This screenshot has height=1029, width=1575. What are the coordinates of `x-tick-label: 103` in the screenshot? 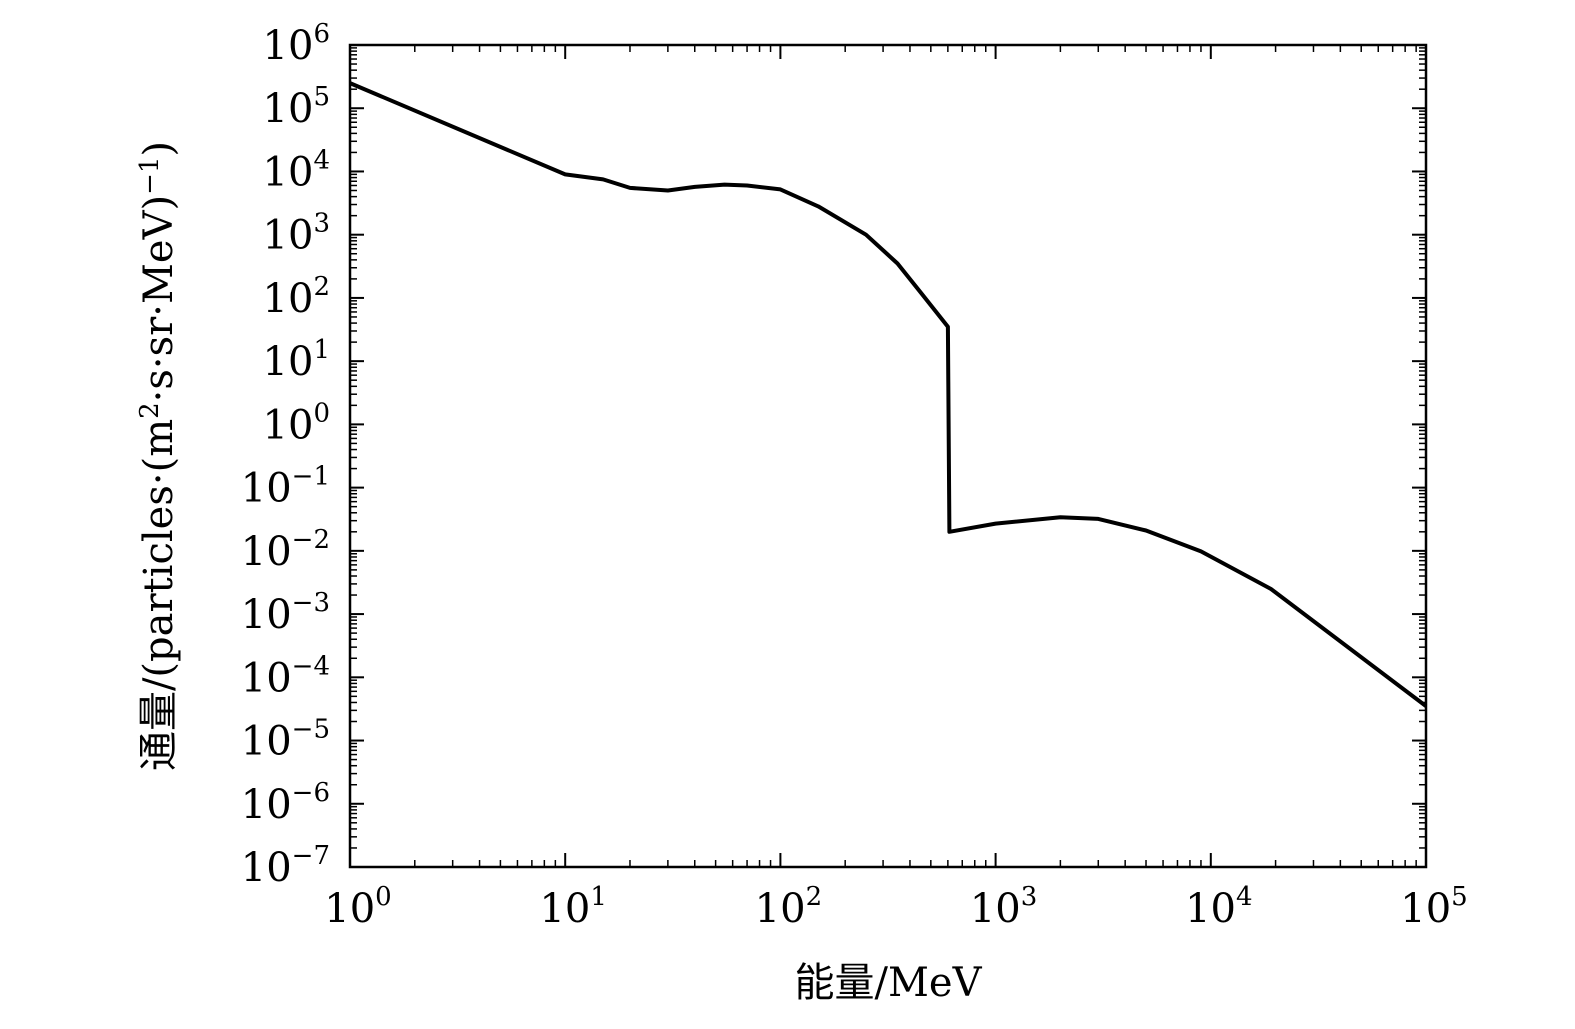 It's located at (1003, 907).